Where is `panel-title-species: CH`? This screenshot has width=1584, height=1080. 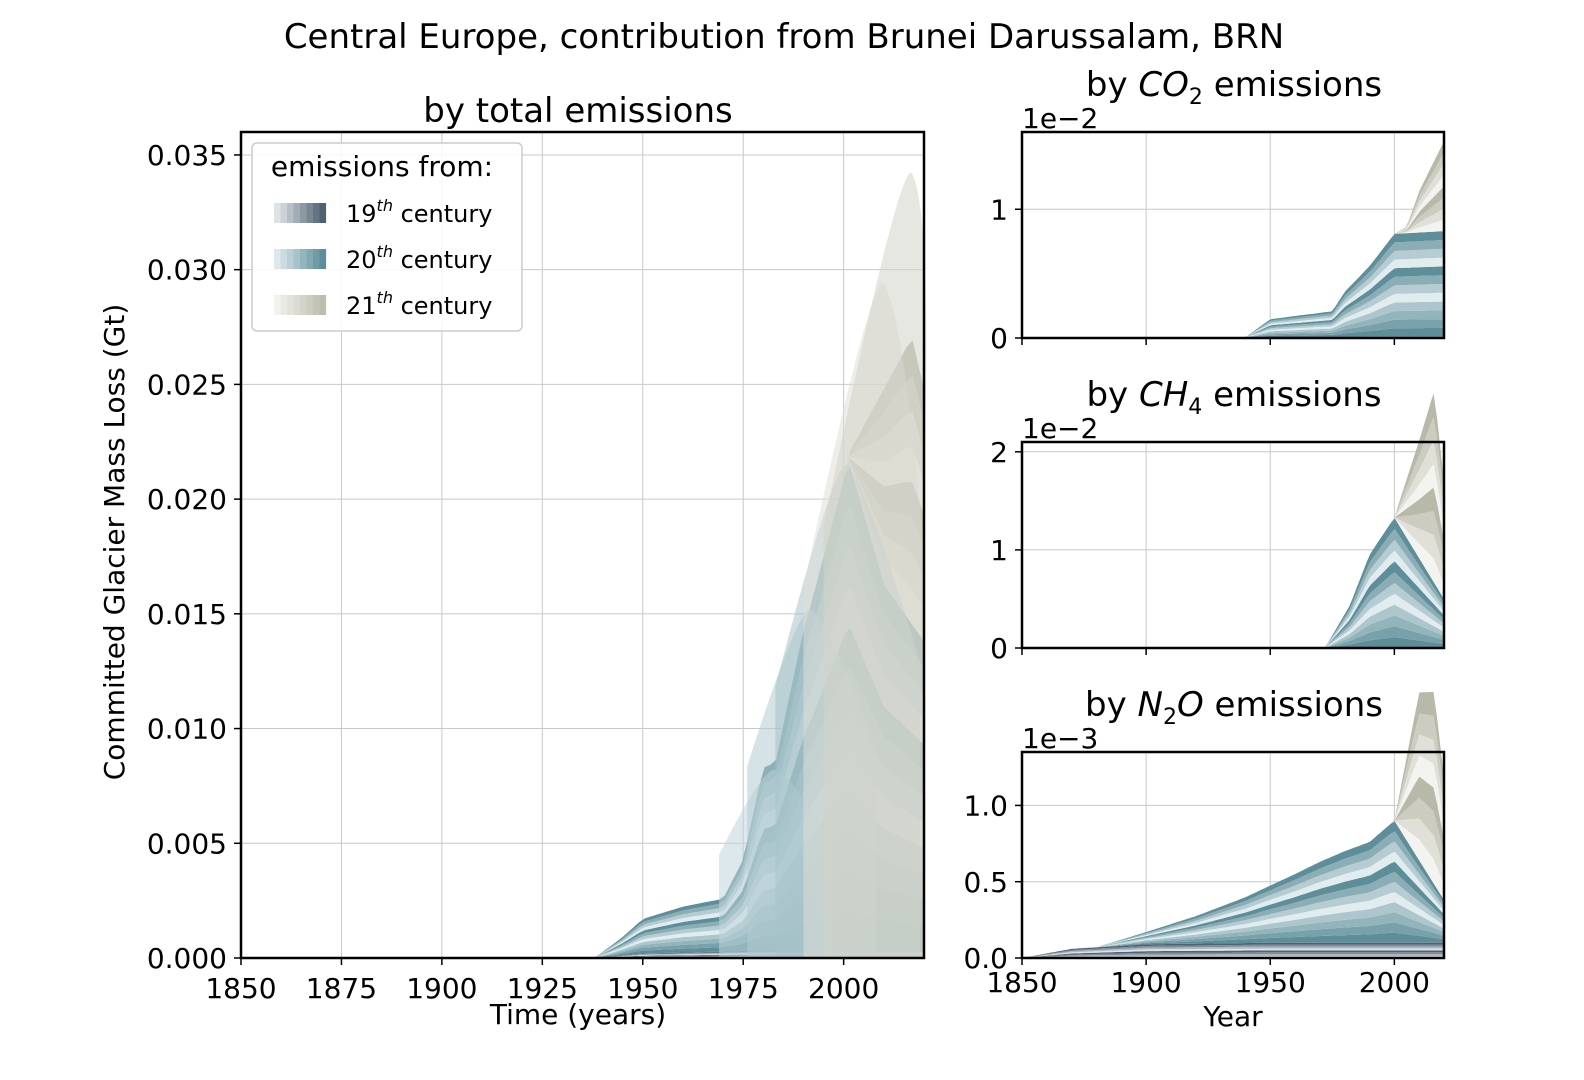 panel-title-species: CH is located at coordinates (1163, 395).